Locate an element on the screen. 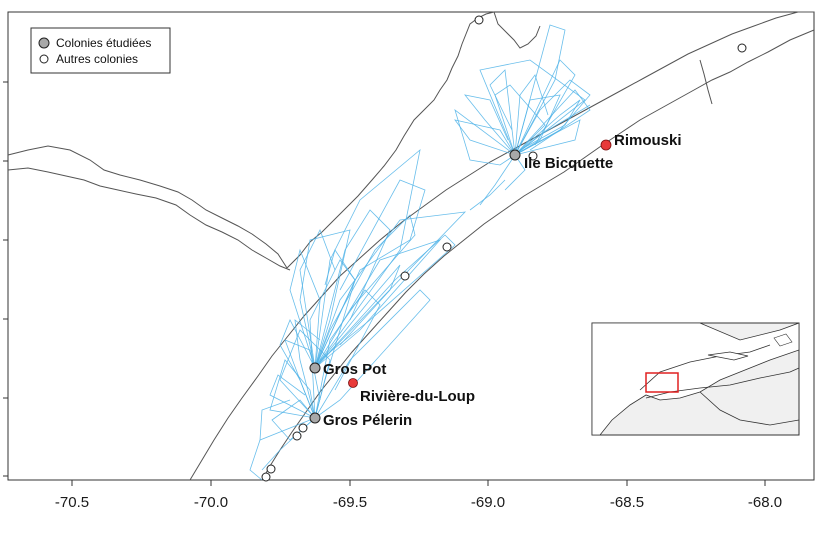 The height and width of the screenshot is (543, 815). colony-studied-grospelerin is located at coordinates (315, 418).